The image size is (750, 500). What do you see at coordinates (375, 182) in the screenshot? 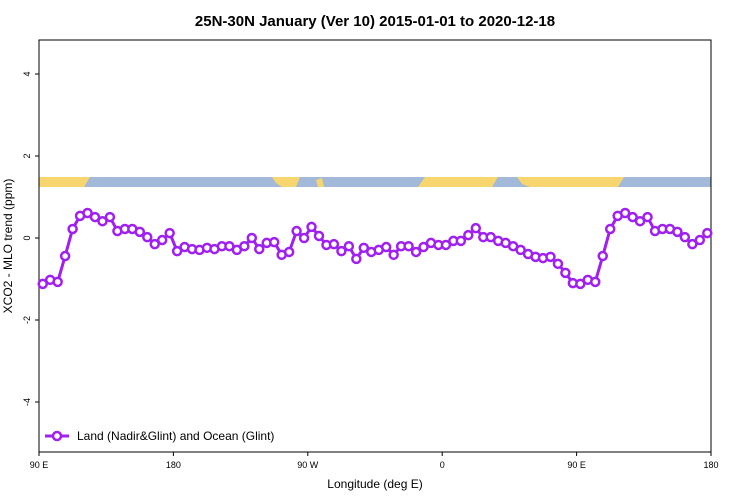
I see `land-ocean-strip` at bounding box center [375, 182].